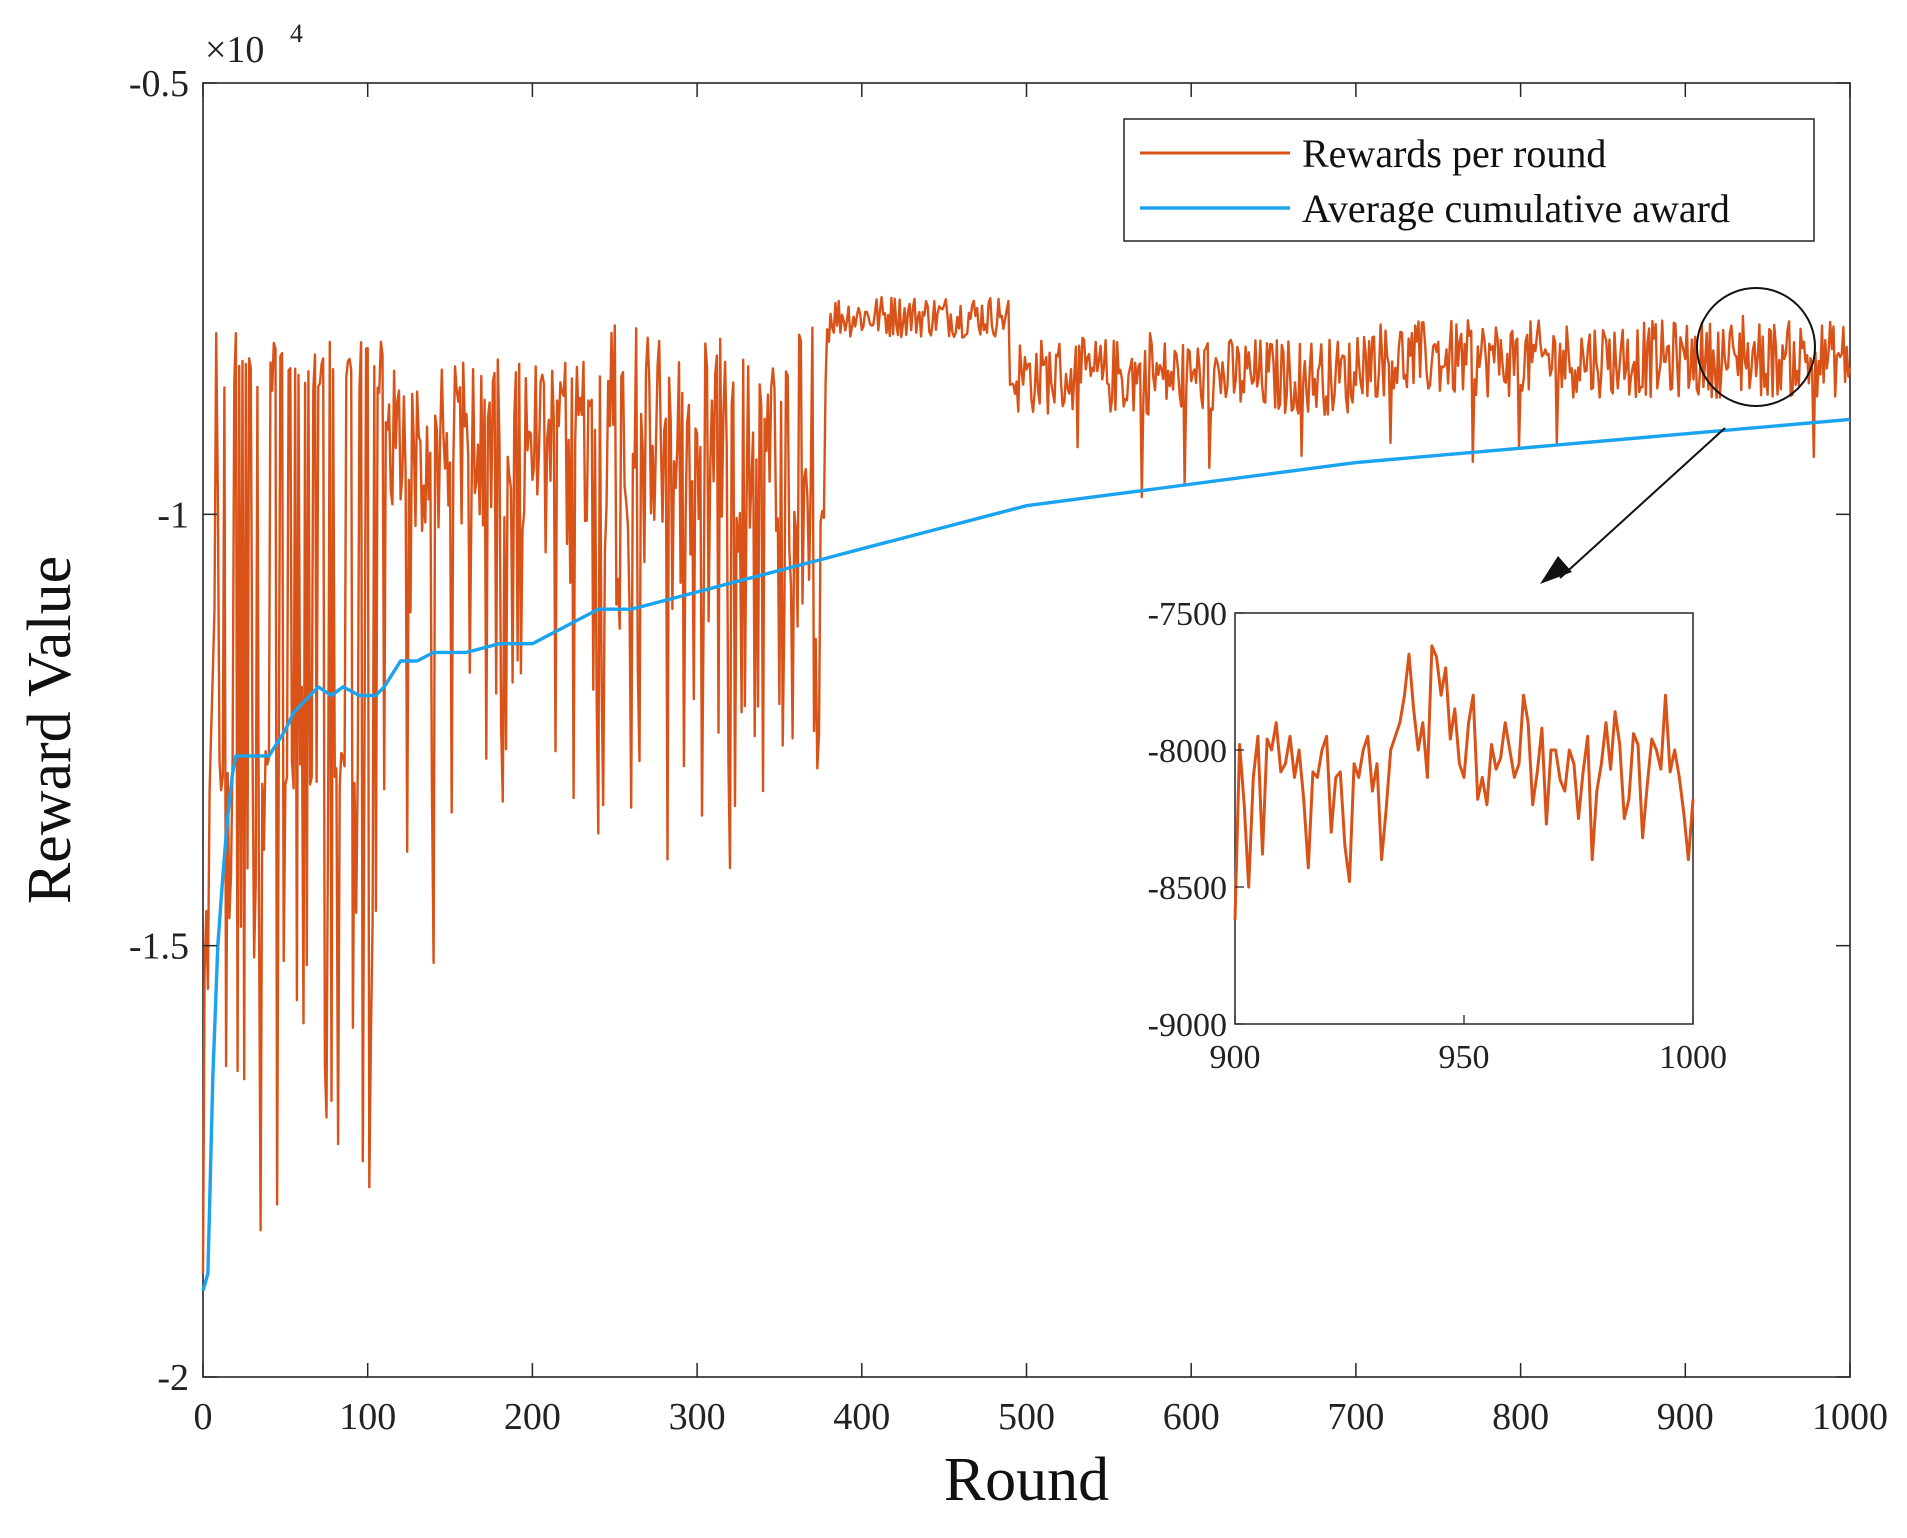 The height and width of the screenshot is (1538, 1907). I want to click on x-tick-label: 1000, so click(1850, 1417).